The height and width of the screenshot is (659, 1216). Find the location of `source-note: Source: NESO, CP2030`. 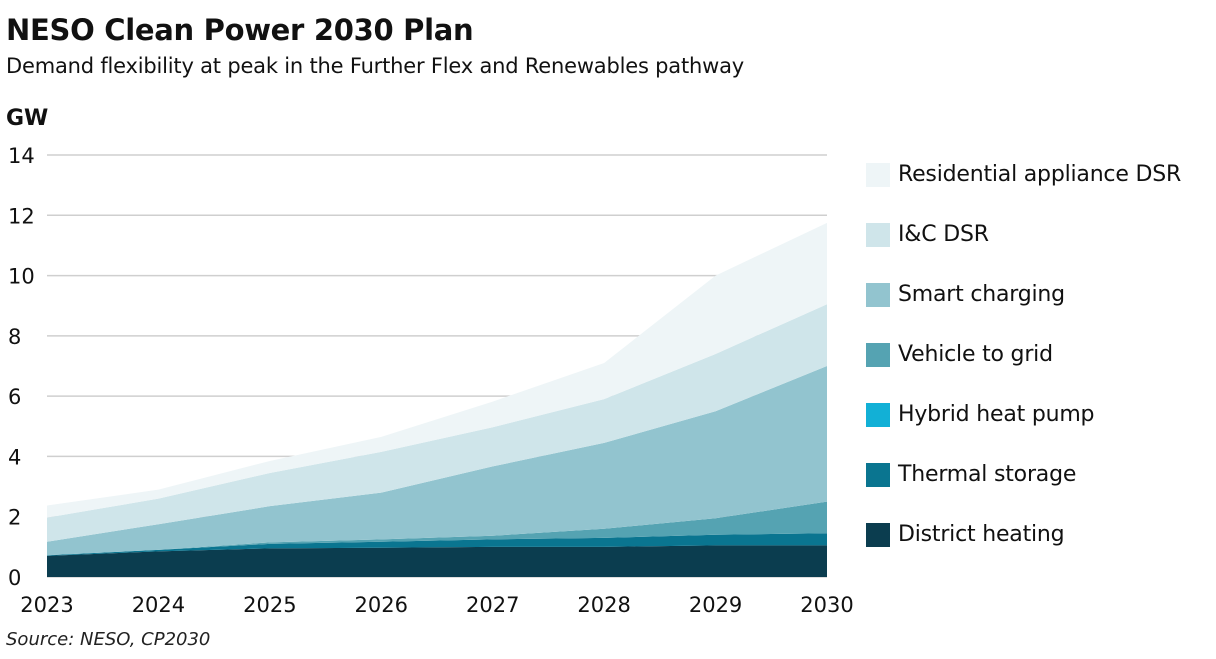

source-note: Source: NESO, CP2030 is located at coordinates (108, 639).